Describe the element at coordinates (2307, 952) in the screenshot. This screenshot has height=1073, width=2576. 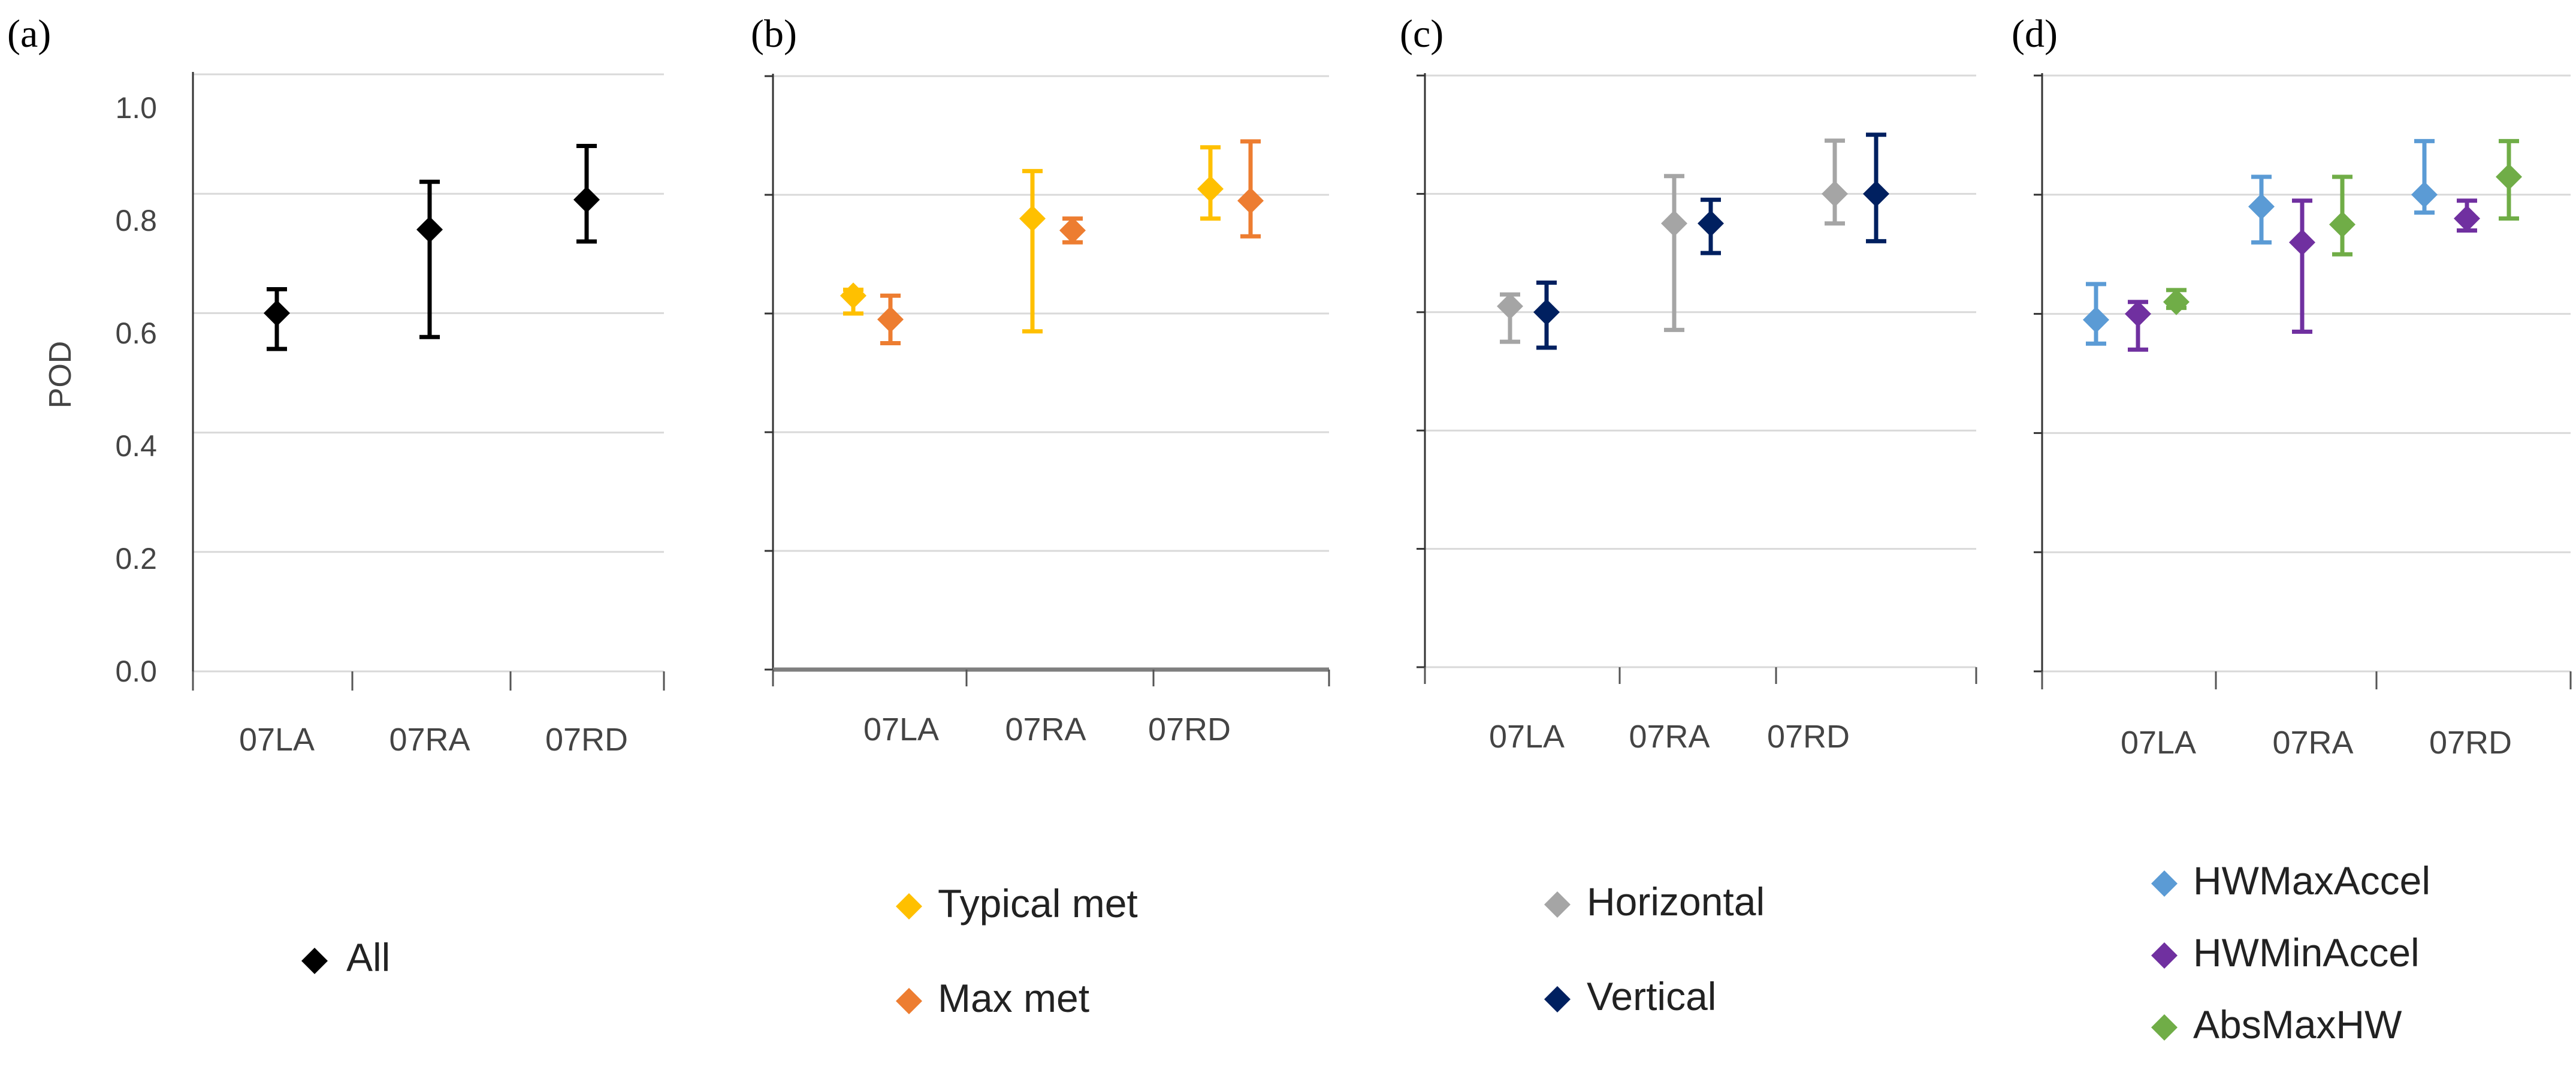
I see `legend-label-hwminaccel: HWMinAccel` at that location.